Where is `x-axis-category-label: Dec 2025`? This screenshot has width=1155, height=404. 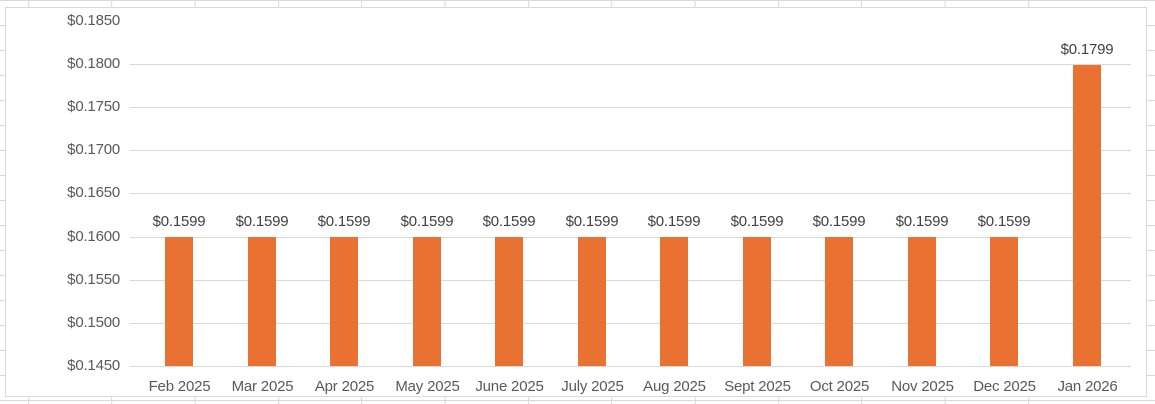
x-axis-category-label: Dec 2025 is located at coordinates (1004, 386).